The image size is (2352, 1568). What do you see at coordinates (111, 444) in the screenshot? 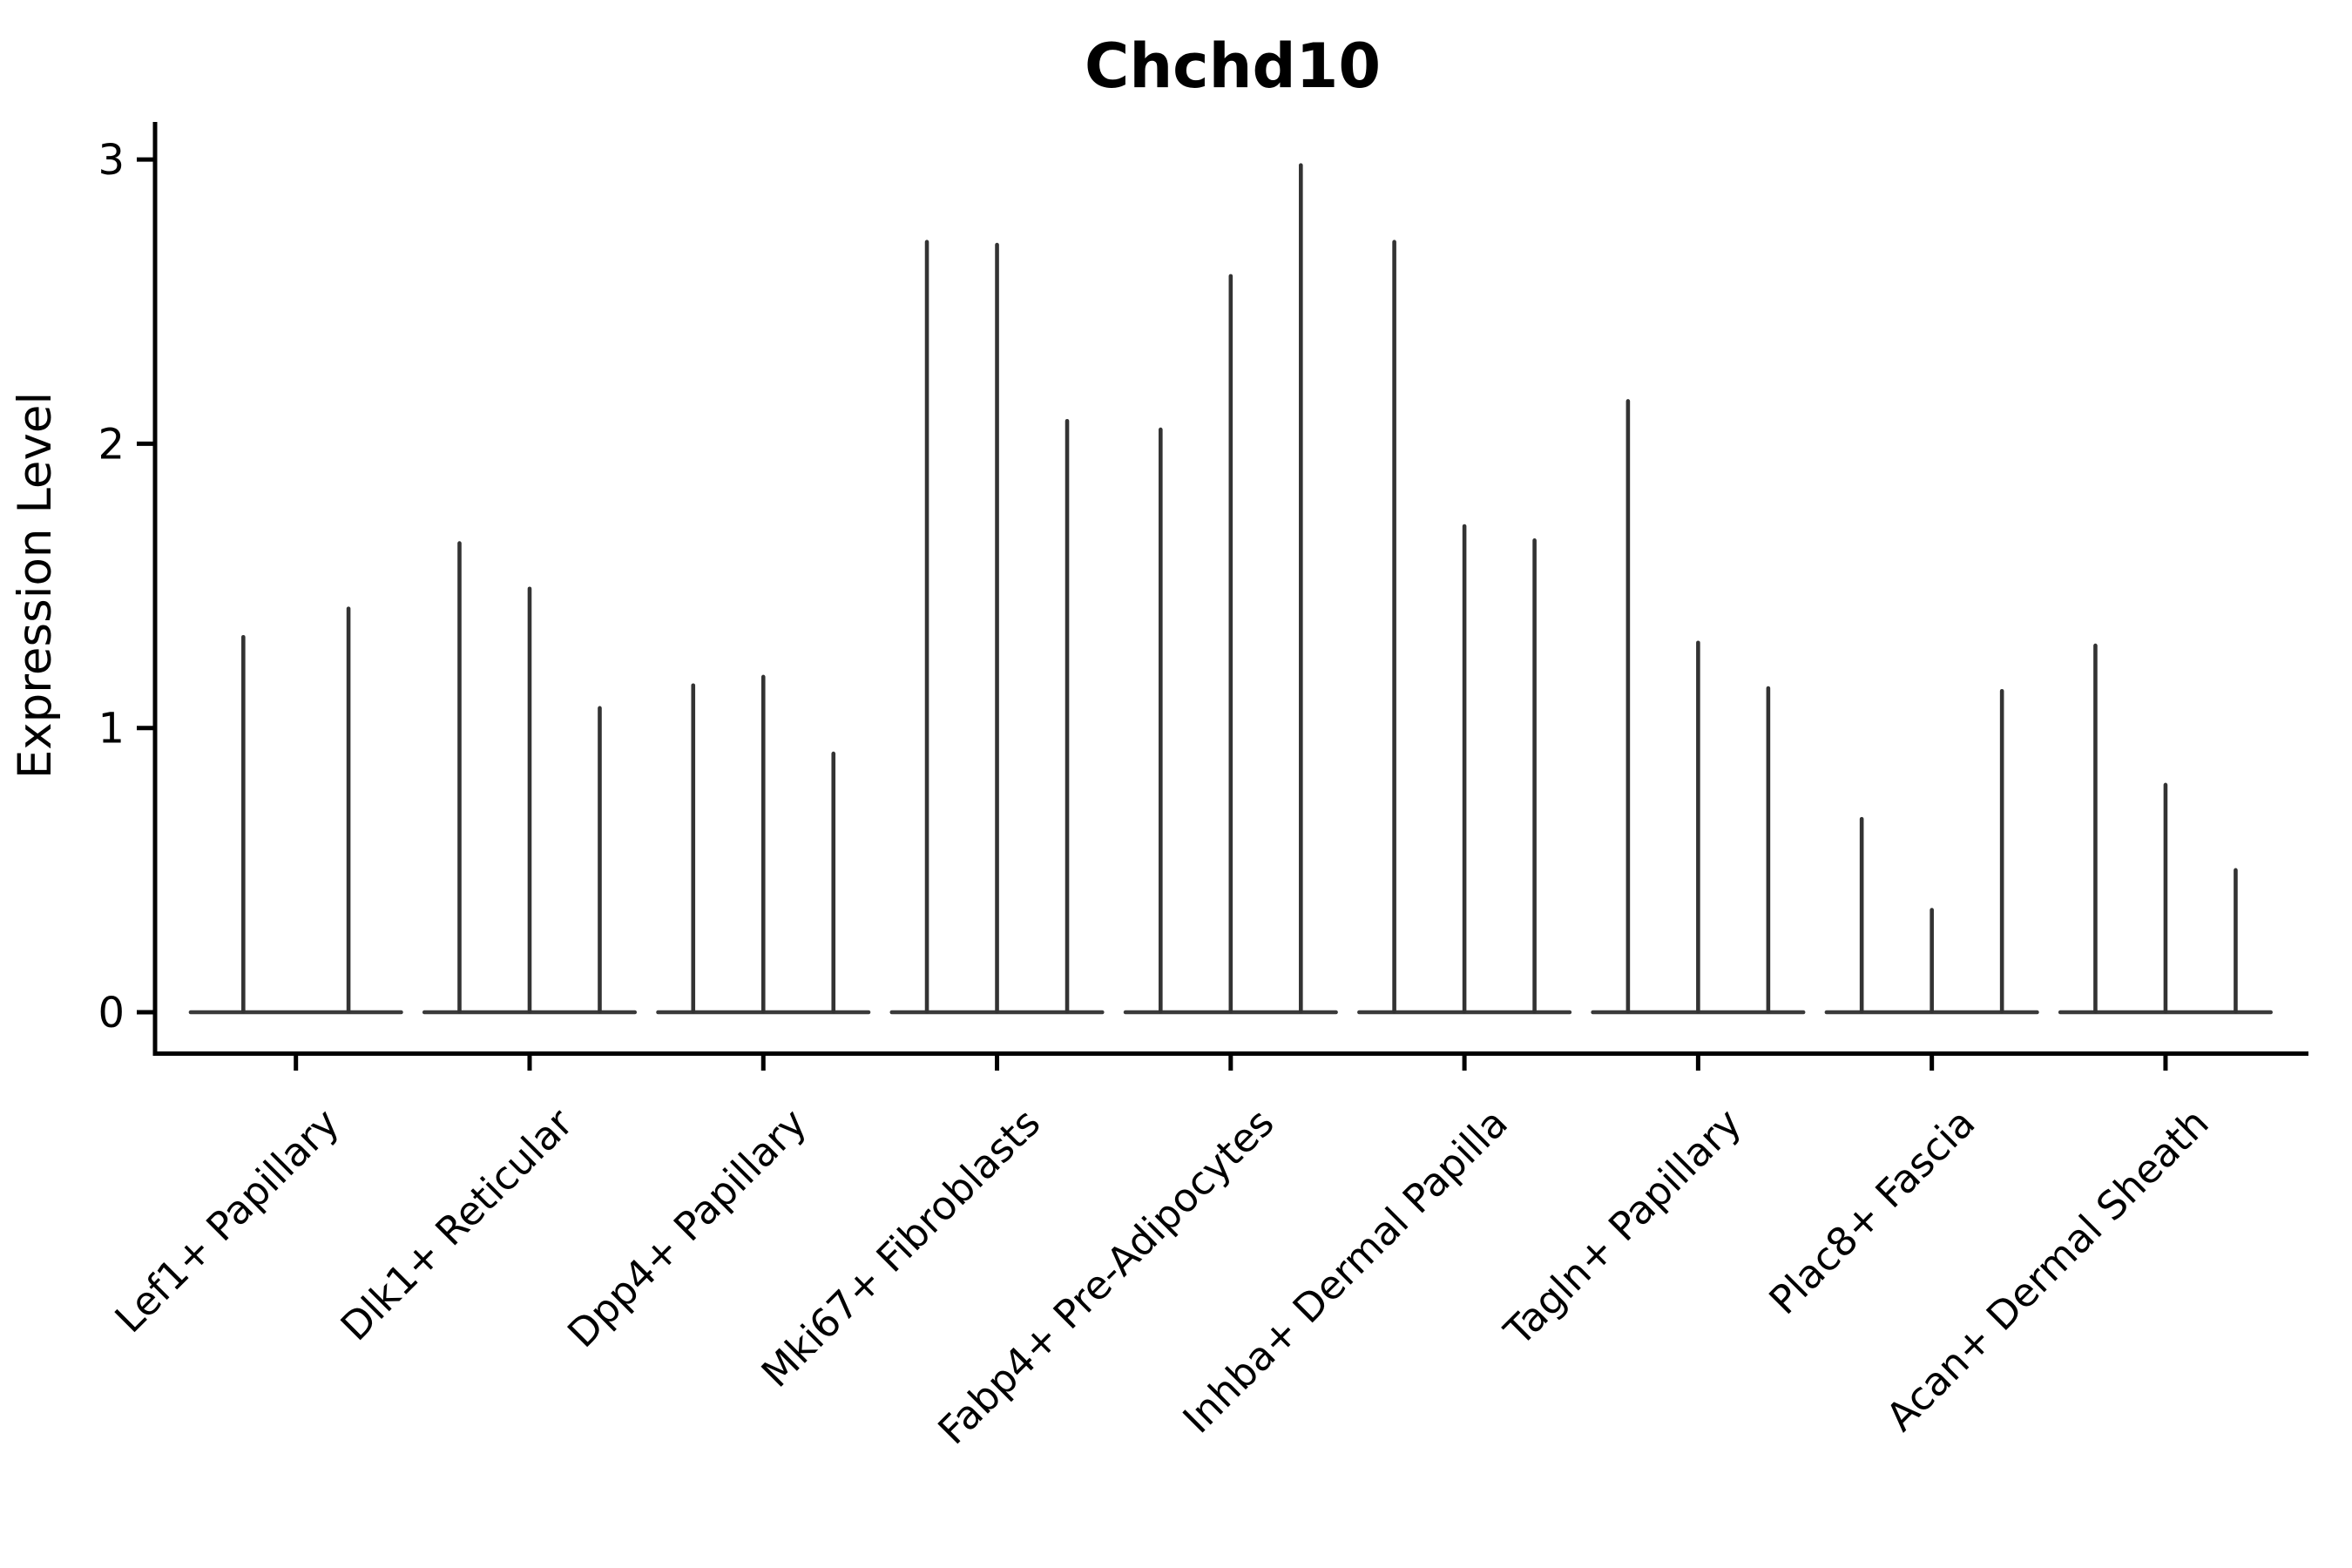
I see `y-tick-label: 2` at bounding box center [111, 444].